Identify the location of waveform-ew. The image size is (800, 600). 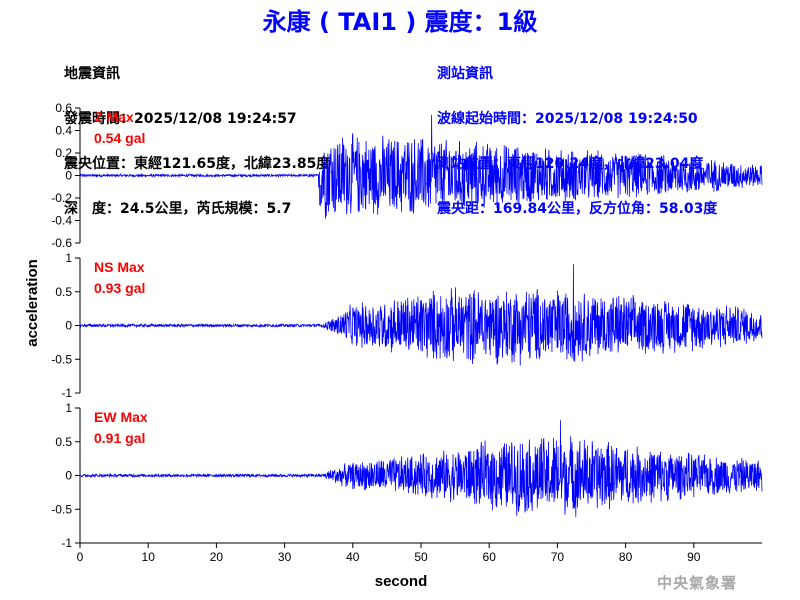
(421, 468).